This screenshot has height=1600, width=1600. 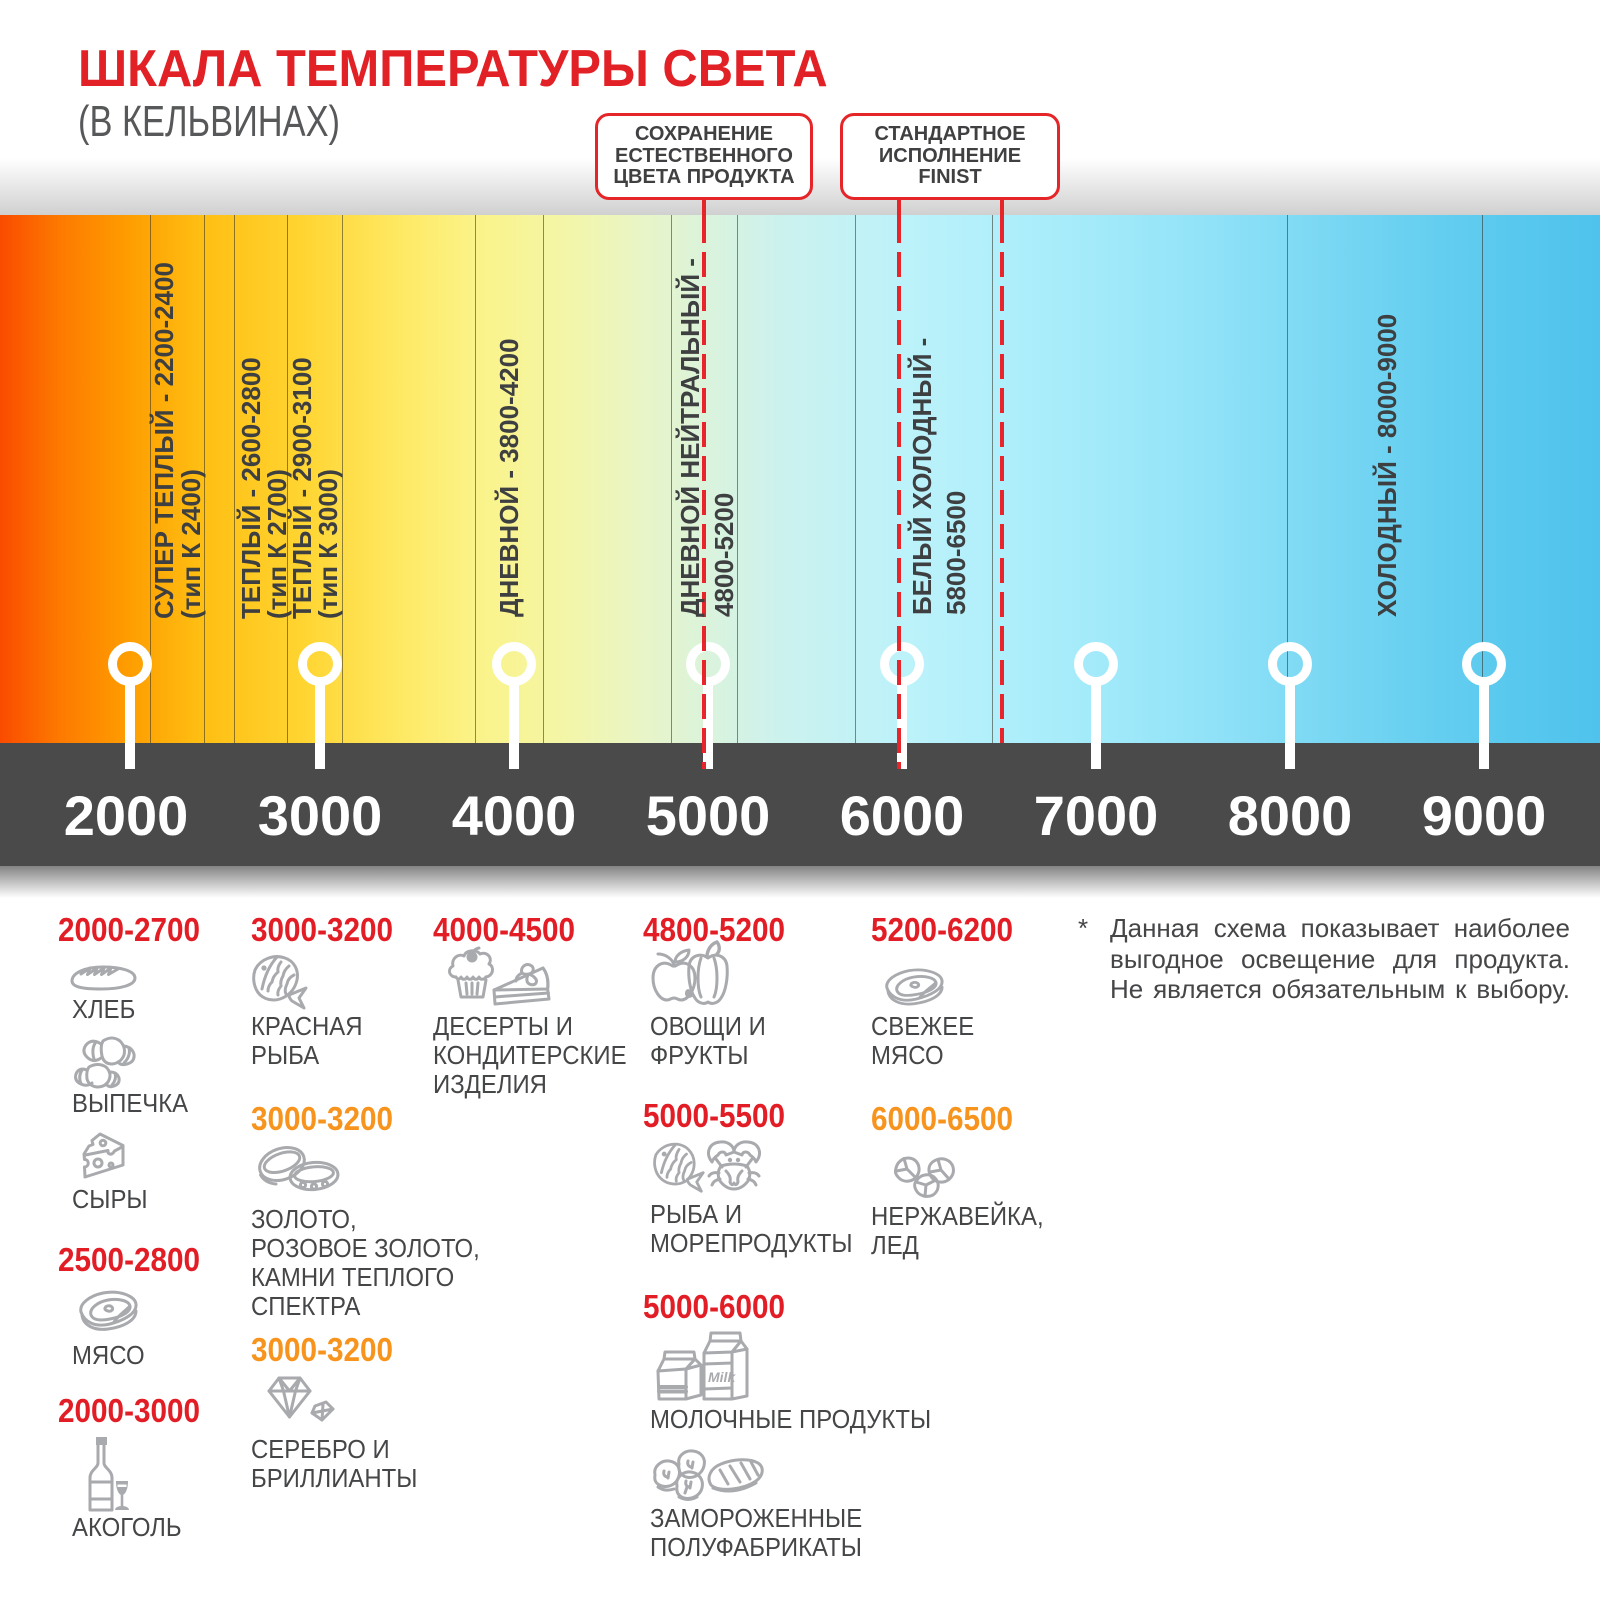 I want to click on svg-text: Milk, so click(x=722, y=1377).